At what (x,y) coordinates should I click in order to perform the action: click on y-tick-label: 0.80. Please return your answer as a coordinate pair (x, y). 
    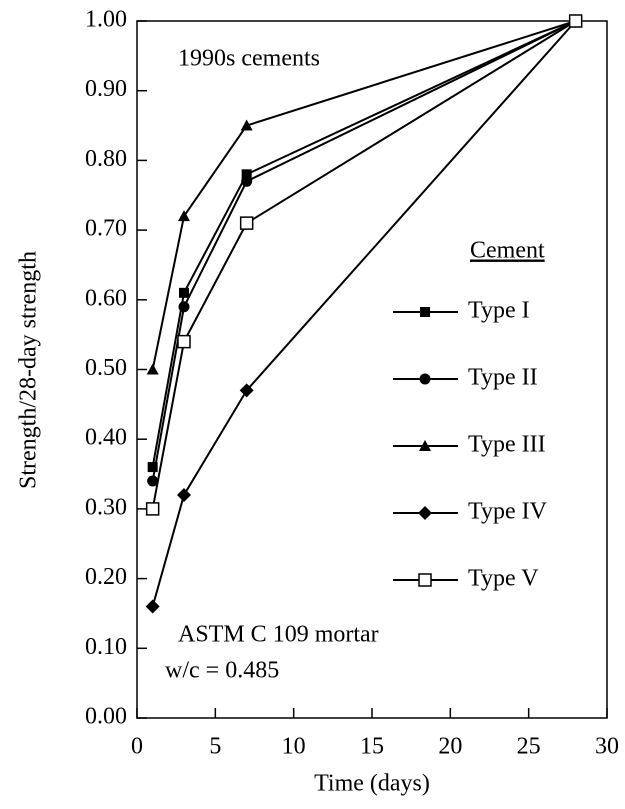
    Looking at the image, I should click on (106, 159).